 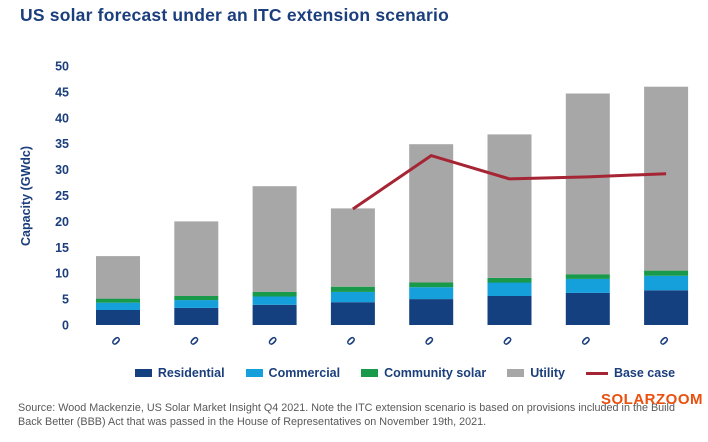 What do you see at coordinates (26, 196) in the screenshot?
I see `y-axis-title: Capacity (GWdc)` at bounding box center [26, 196].